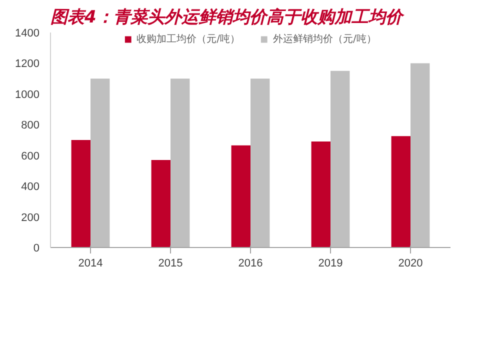 Image resolution: width=490 pixels, height=339 pixels. I want to click on x-tick-label: 2019, so click(330, 264).